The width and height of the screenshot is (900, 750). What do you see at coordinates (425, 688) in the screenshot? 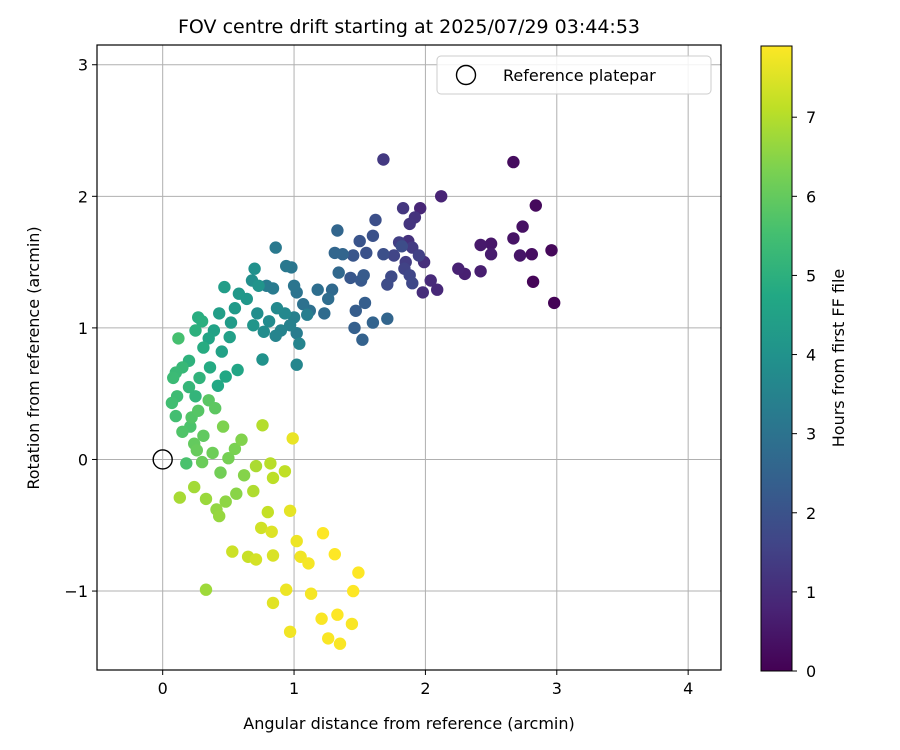
I see `x-tick-label: 2` at bounding box center [425, 688].